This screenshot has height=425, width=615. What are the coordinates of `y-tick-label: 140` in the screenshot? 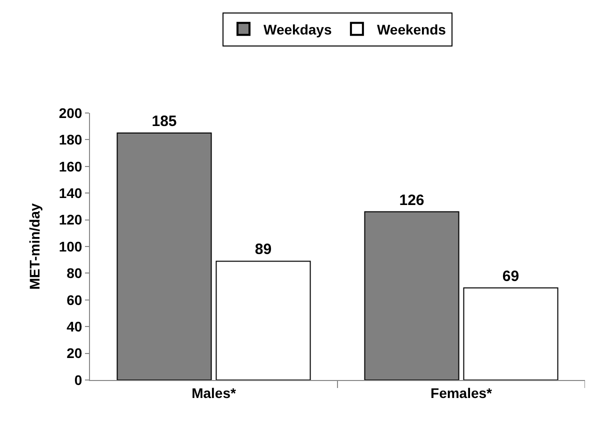 It's located at (70, 193).